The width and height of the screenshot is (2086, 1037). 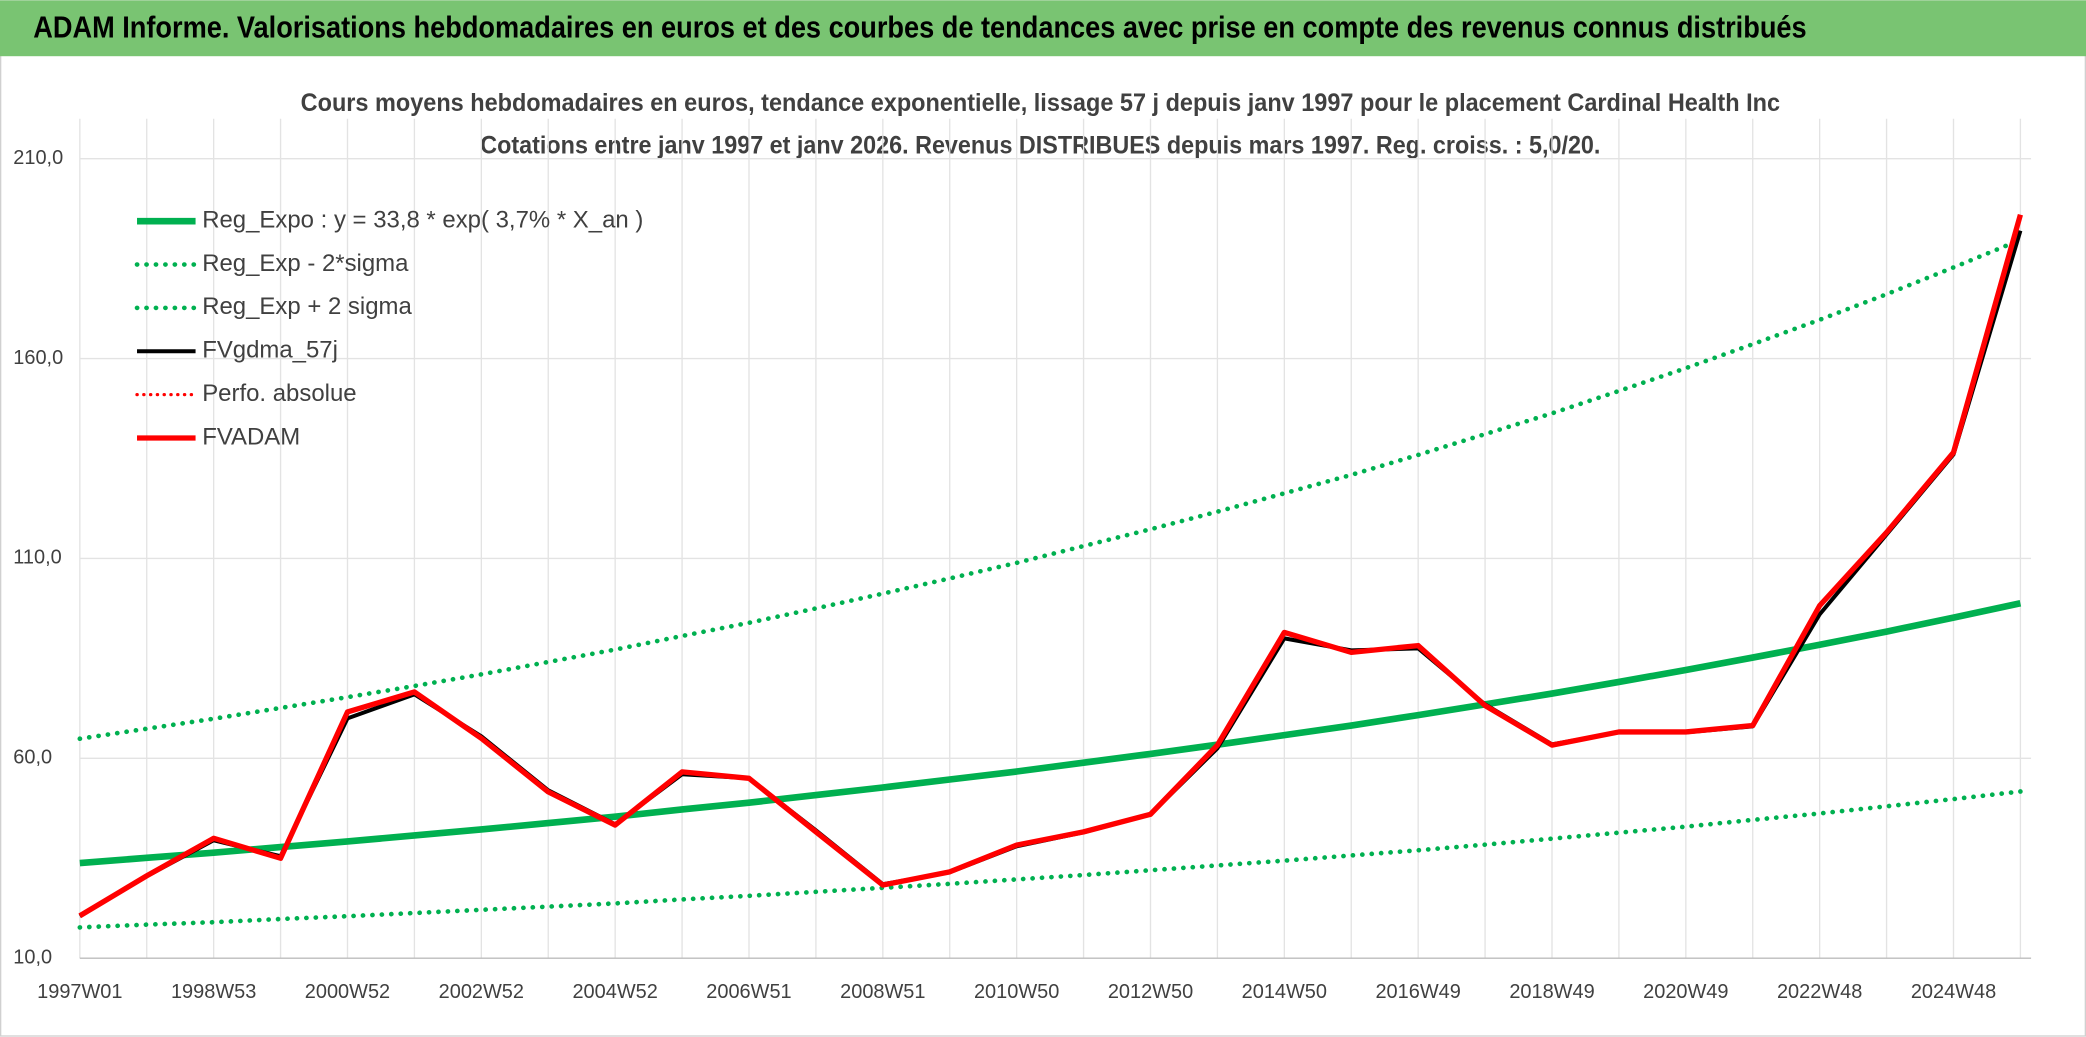 I want to click on legend-label: Perfo. absolue, so click(x=279, y=393).